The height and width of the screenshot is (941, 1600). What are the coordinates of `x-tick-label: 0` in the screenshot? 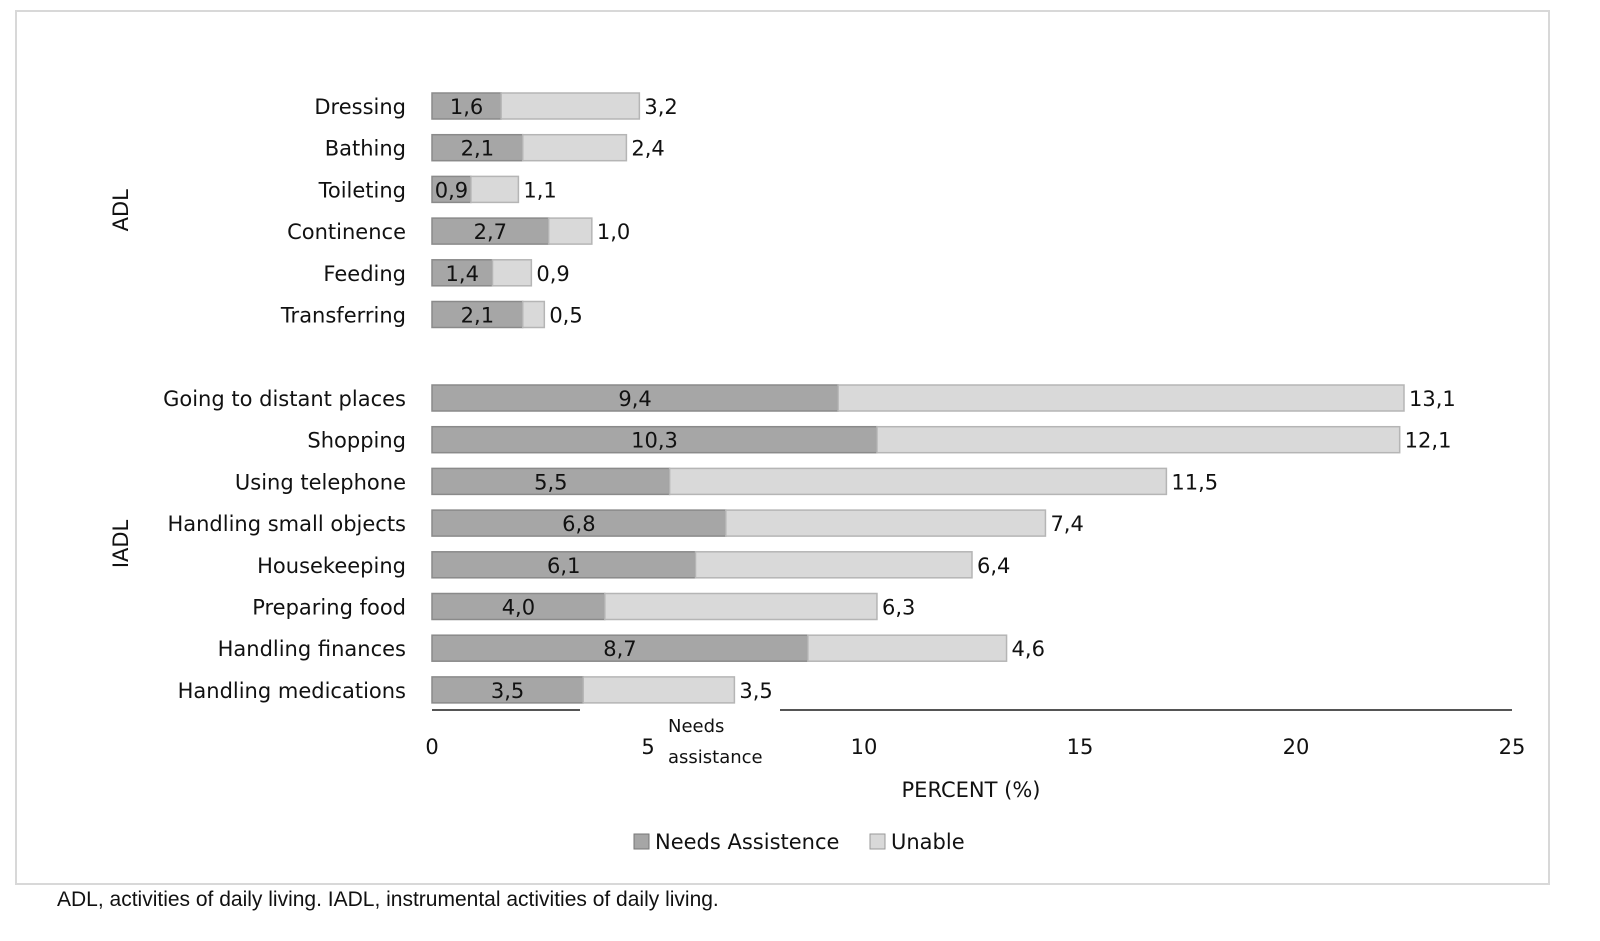 It's located at (431, 747).